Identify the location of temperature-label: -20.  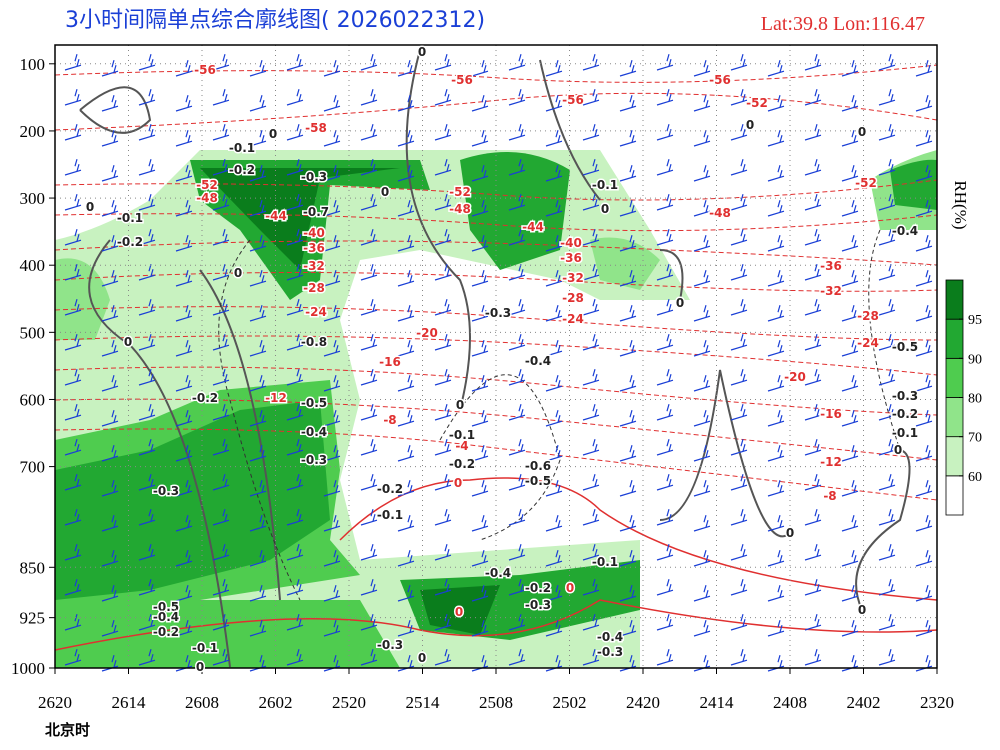
(795, 377).